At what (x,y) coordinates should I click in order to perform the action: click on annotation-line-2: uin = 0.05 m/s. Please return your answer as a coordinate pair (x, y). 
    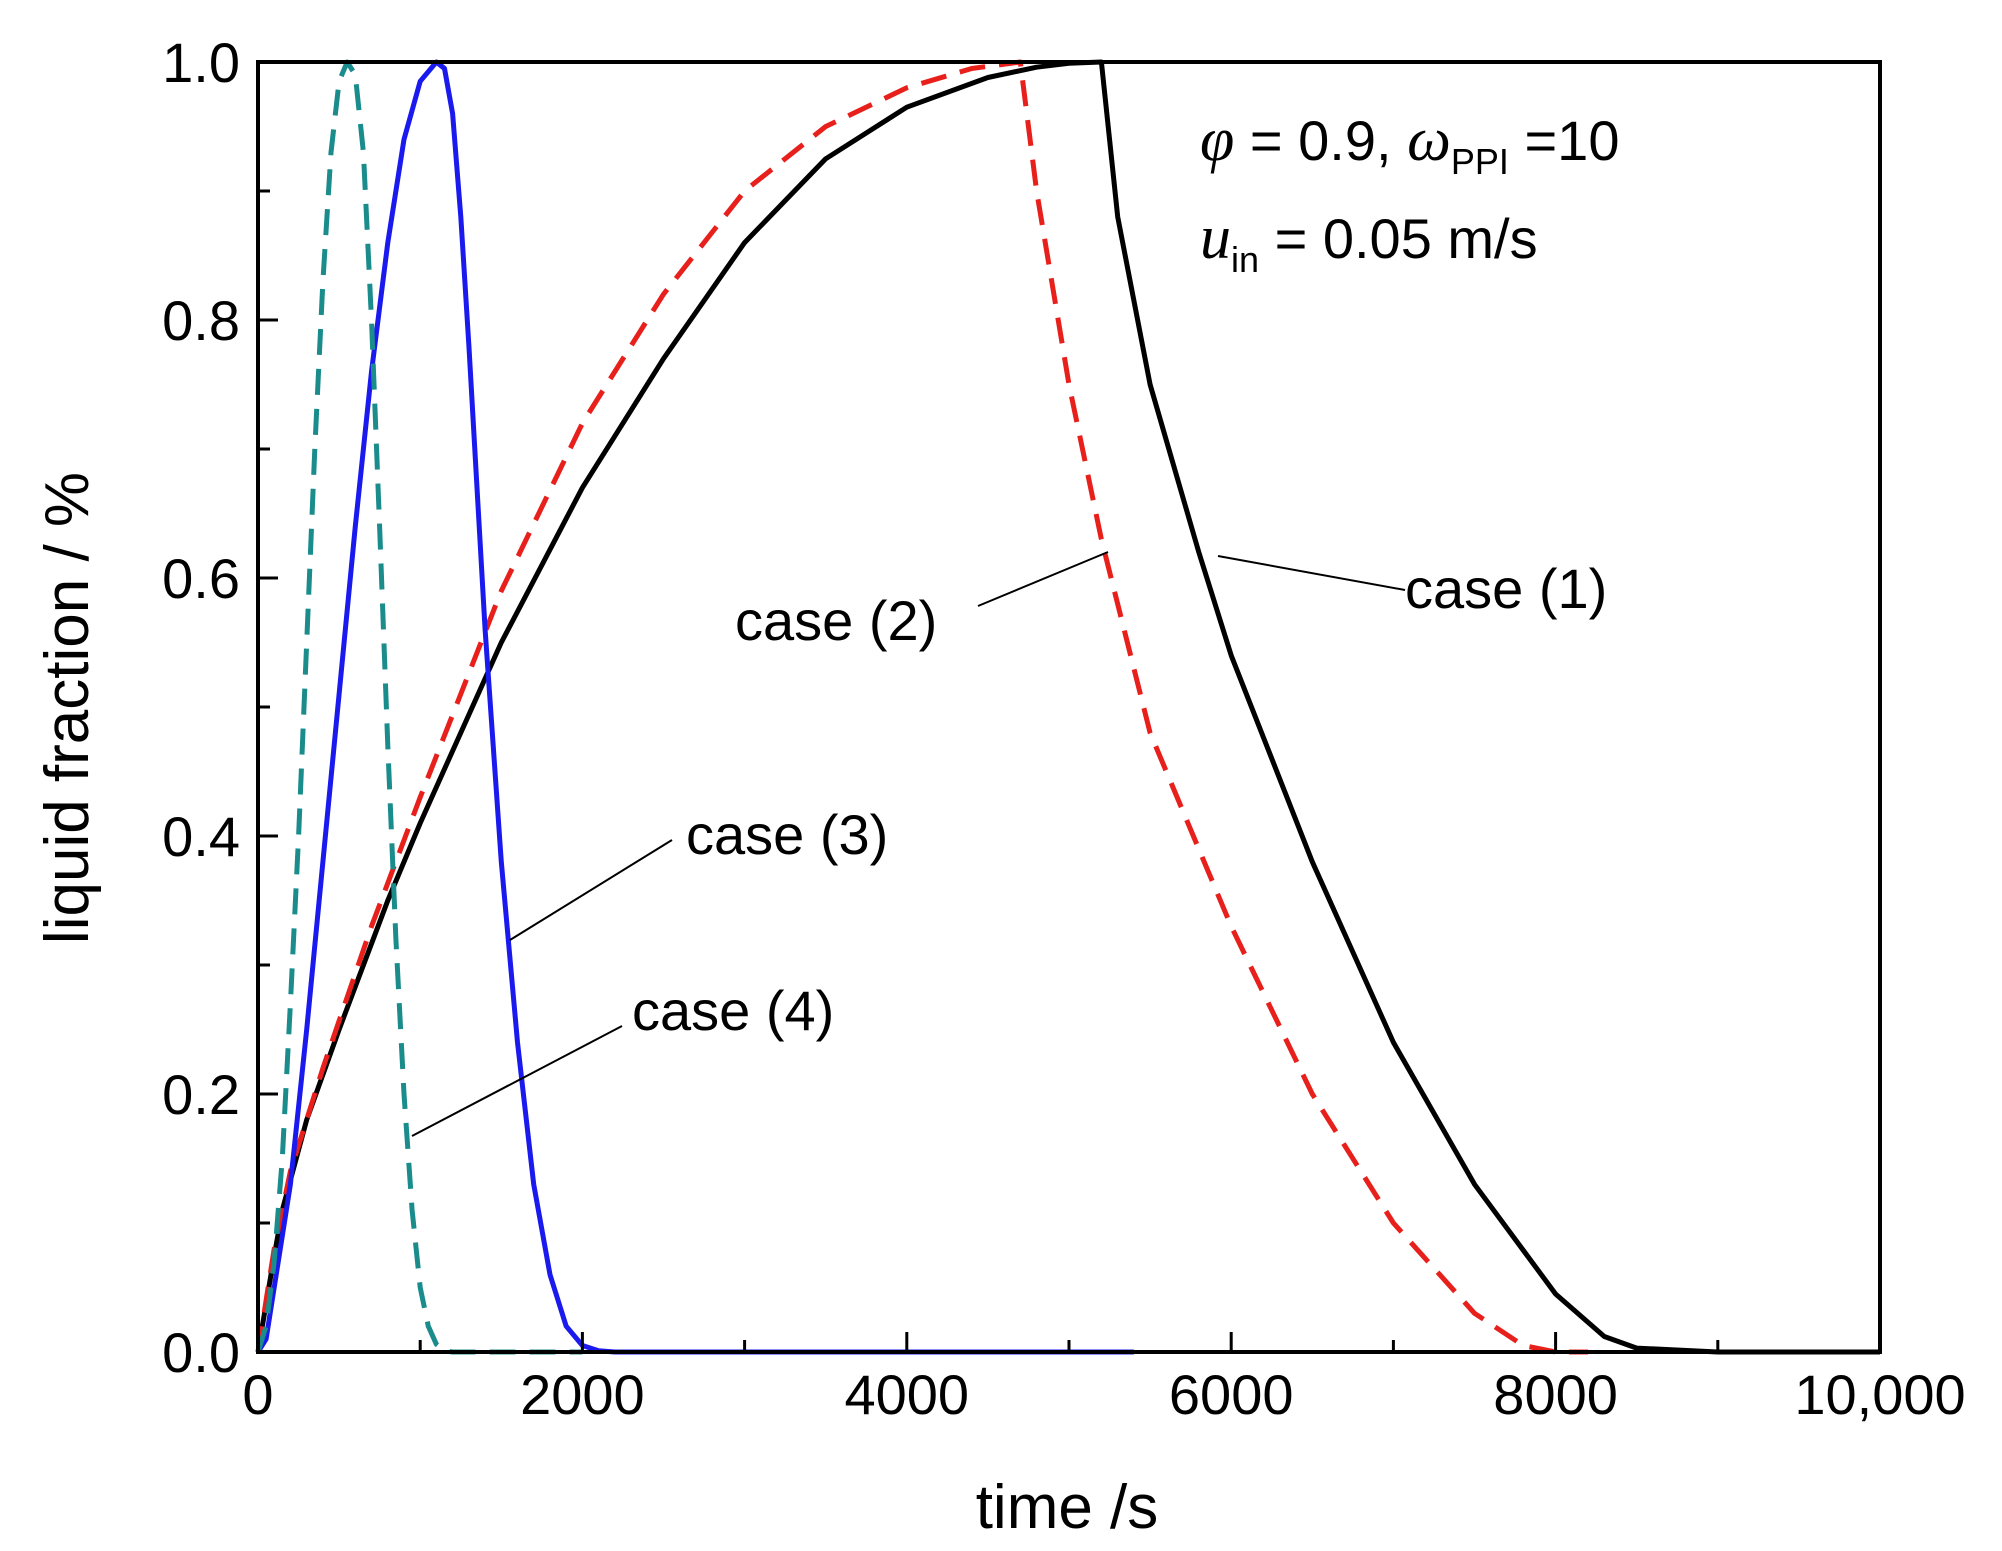
    Looking at the image, I should click on (1369, 242).